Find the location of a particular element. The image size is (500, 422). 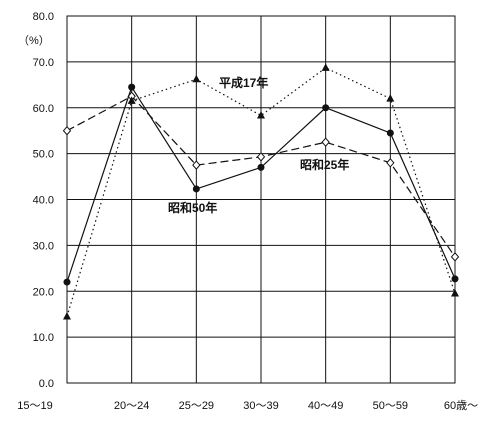

y-tick-label: 0.0 is located at coordinates (46, 384).